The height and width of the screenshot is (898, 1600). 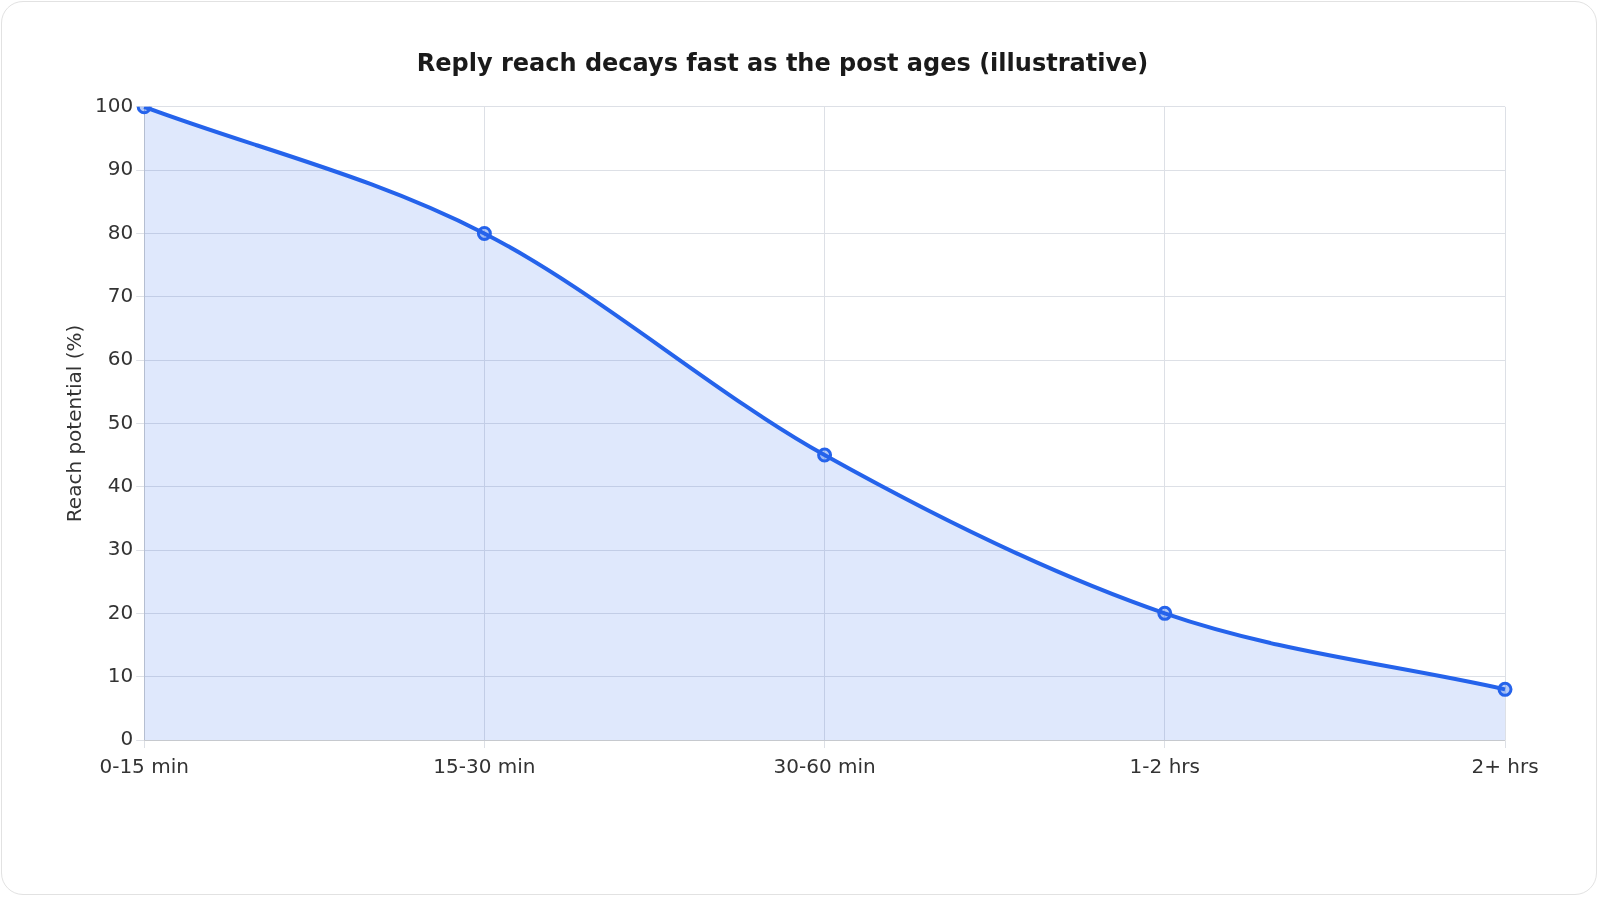 I want to click on y-axis-title: Reach potential (%), so click(x=74, y=423).